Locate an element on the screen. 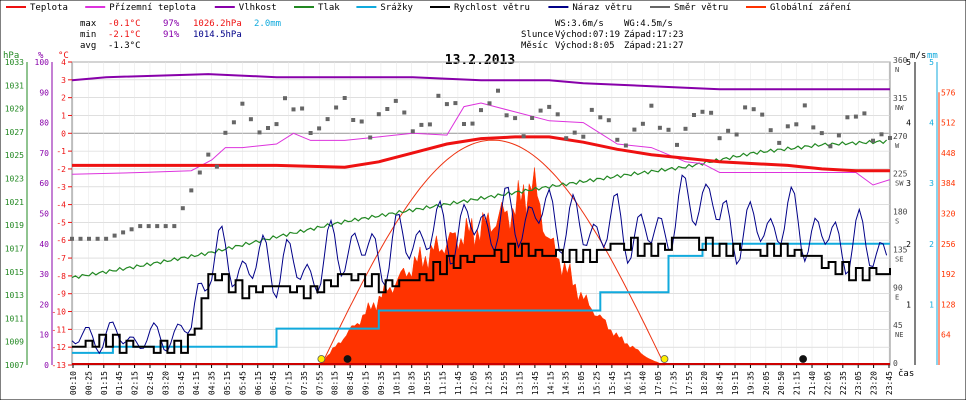  time-tick-label: 12:35 is located at coordinates (489, 383).